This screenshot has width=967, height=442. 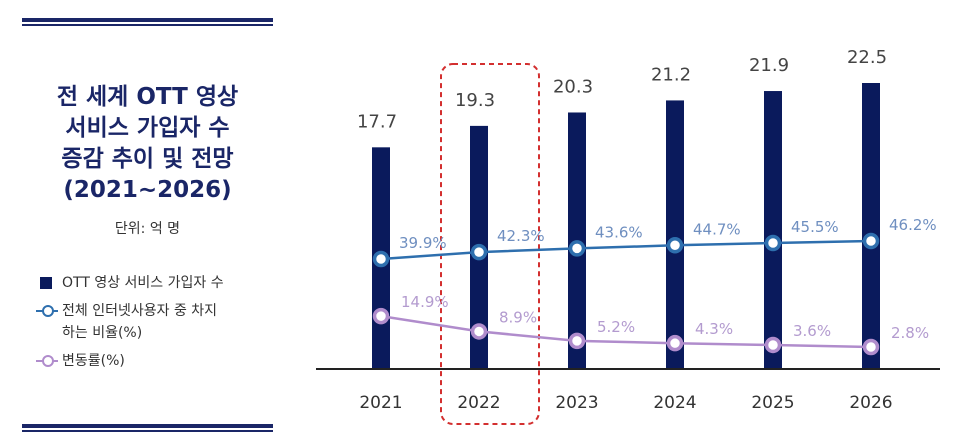 I want to click on share-label: 44.7%, so click(x=717, y=229).